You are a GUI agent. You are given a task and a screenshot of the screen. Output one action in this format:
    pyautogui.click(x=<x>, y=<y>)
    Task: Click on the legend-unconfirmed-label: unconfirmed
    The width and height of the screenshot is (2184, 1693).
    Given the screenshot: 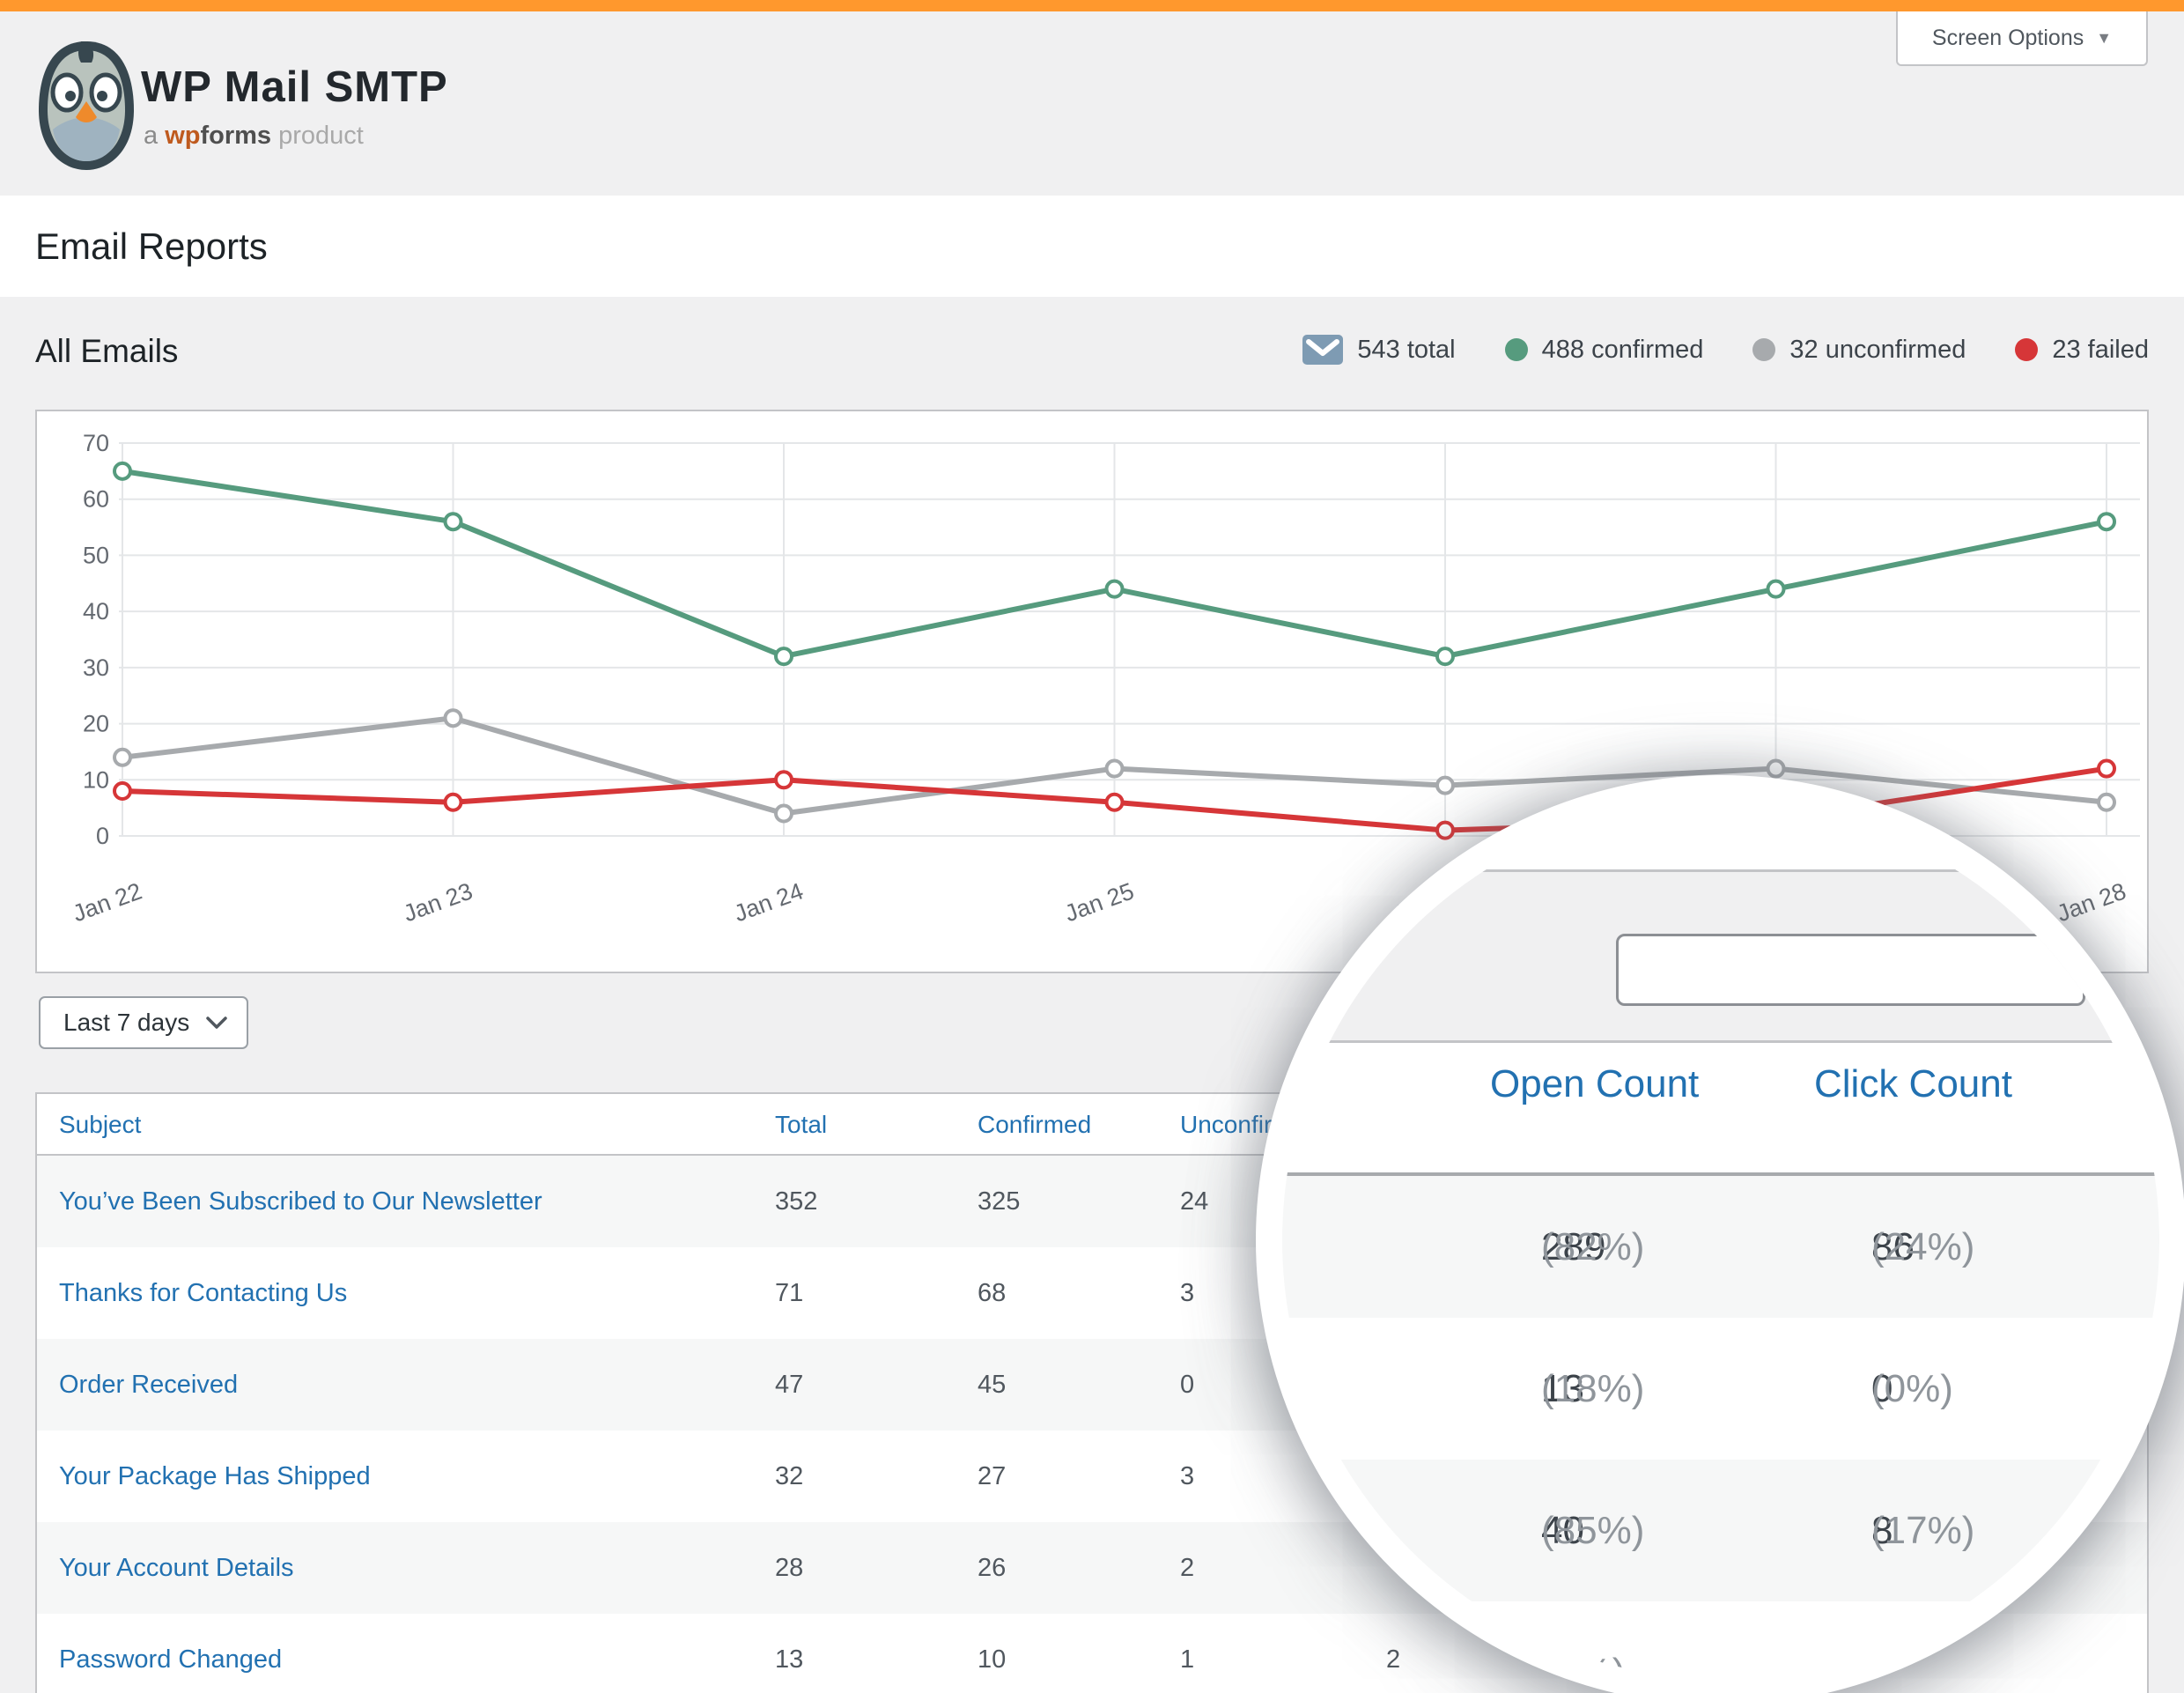 What is the action you would take?
    pyautogui.click(x=1895, y=349)
    